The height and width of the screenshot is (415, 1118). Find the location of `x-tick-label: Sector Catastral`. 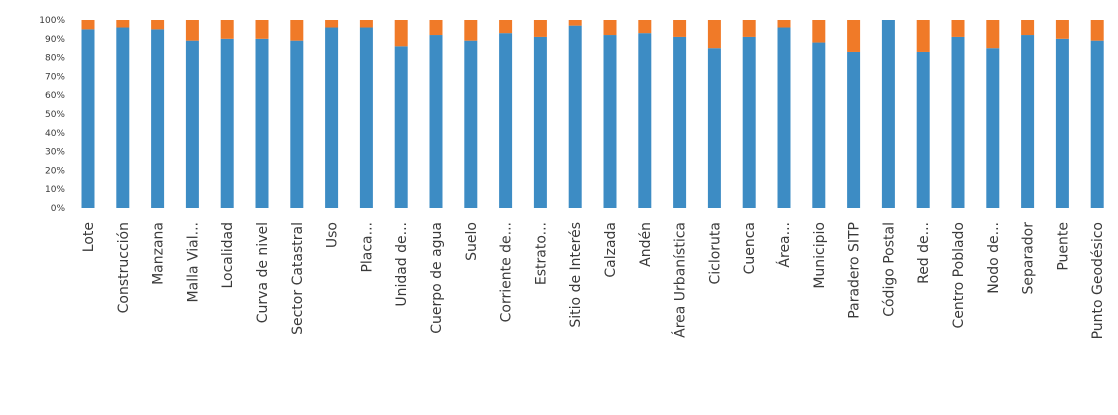

x-tick-label: Sector Catastral is located at coordinates (298, 278).